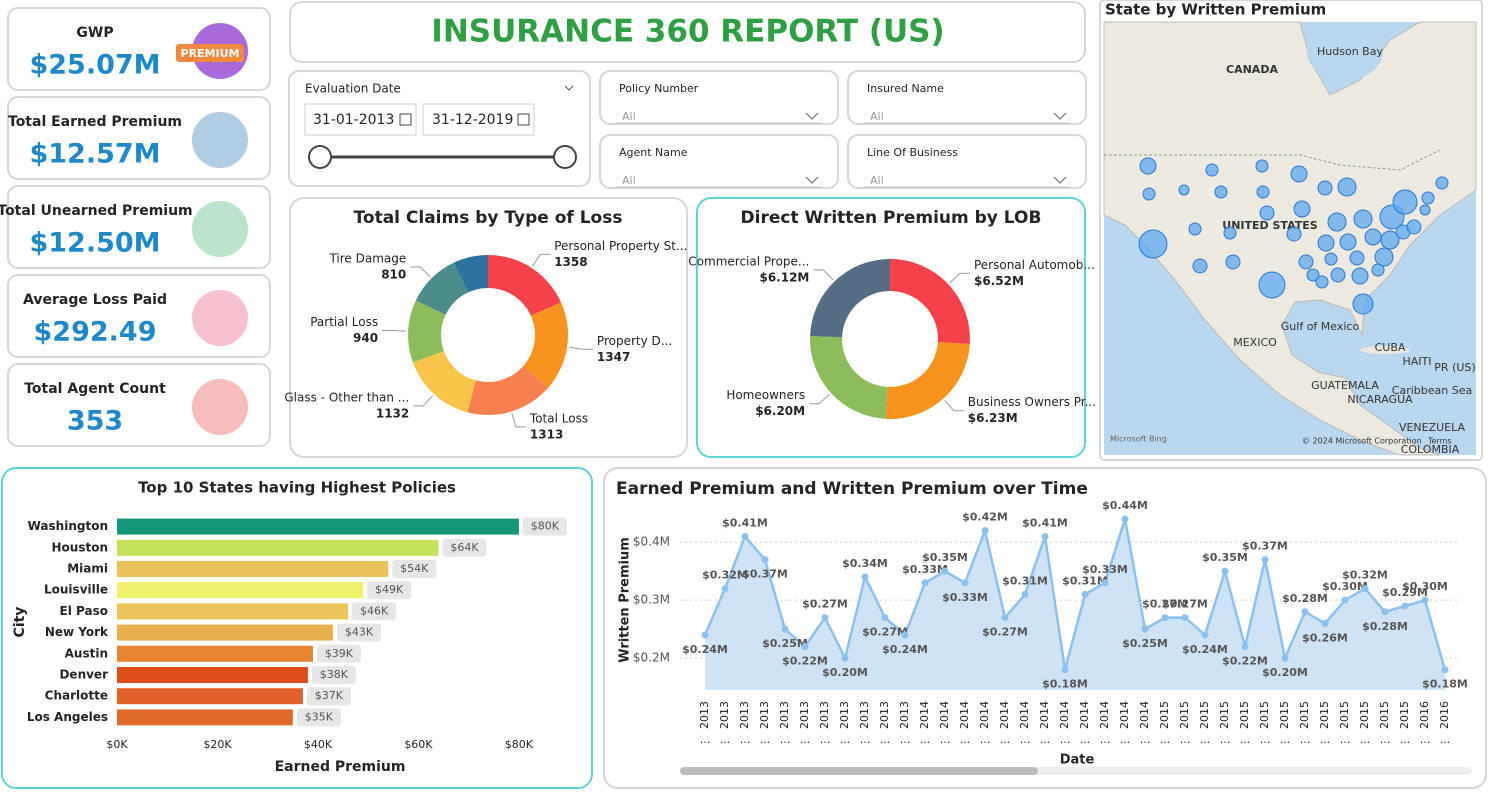 This screenshot has height=793, width=1490. What do you see at coordinates (1439, 441) in the screenshot?
I see `map-credit: Terms` at bounding box center [1439, 441].